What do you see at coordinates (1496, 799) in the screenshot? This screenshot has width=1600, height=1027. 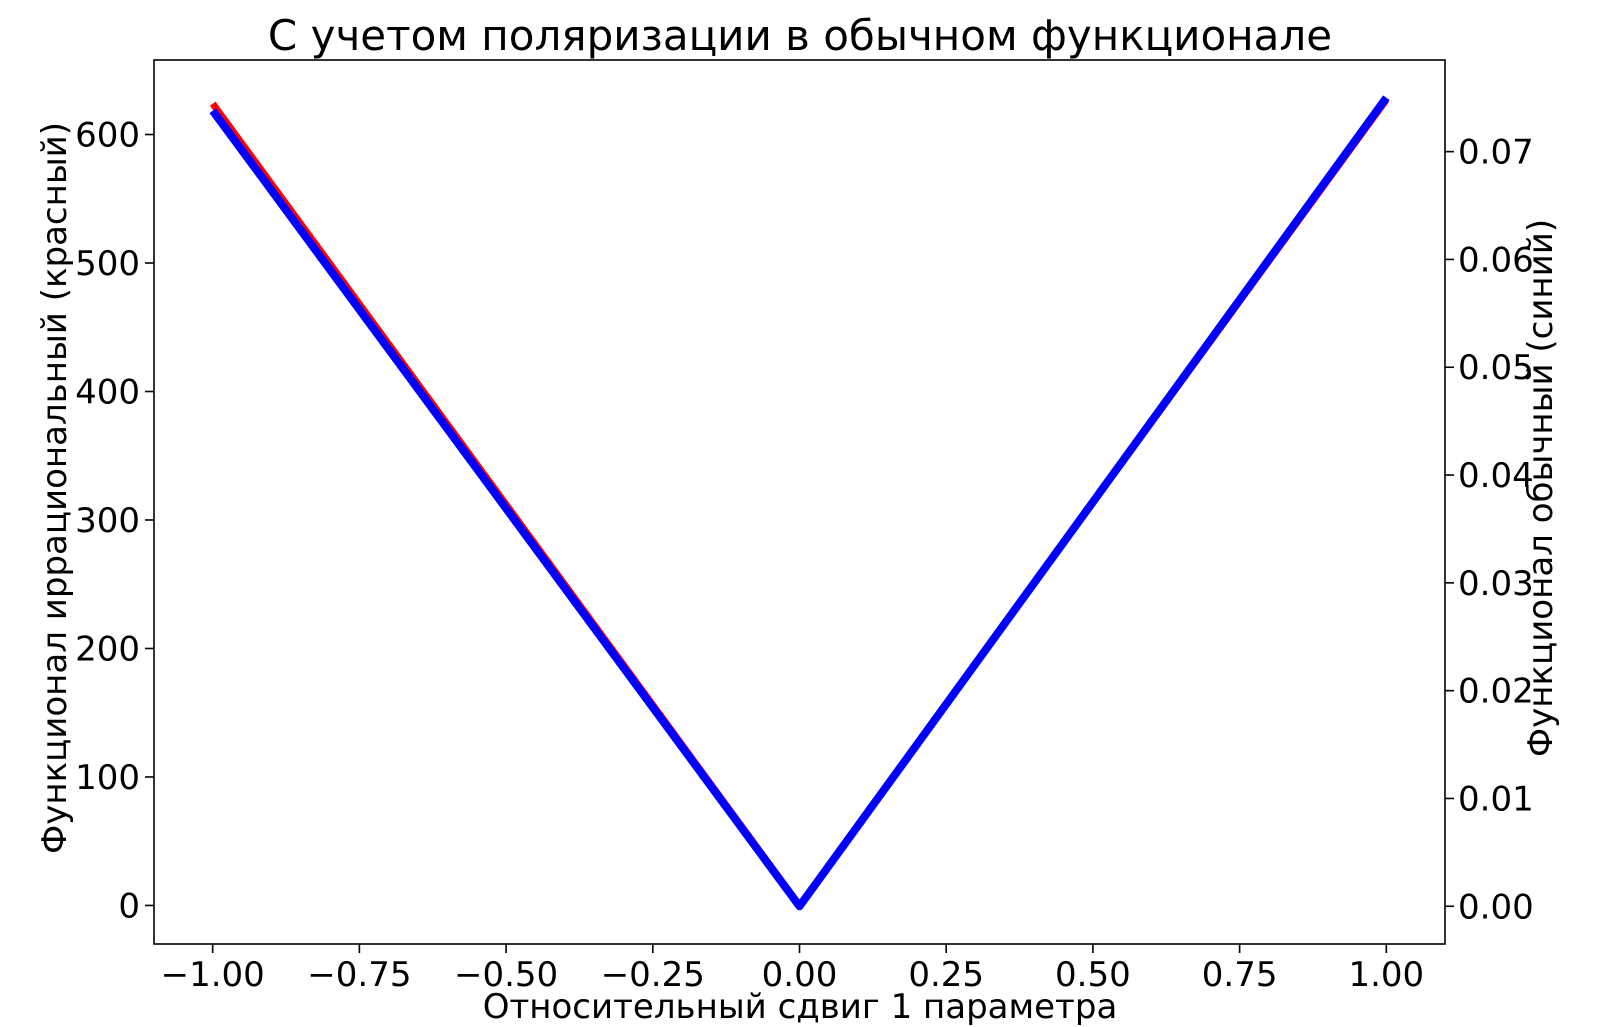 I see `y-right-tick-label: 0.01` at bounding box center [1496, 799].